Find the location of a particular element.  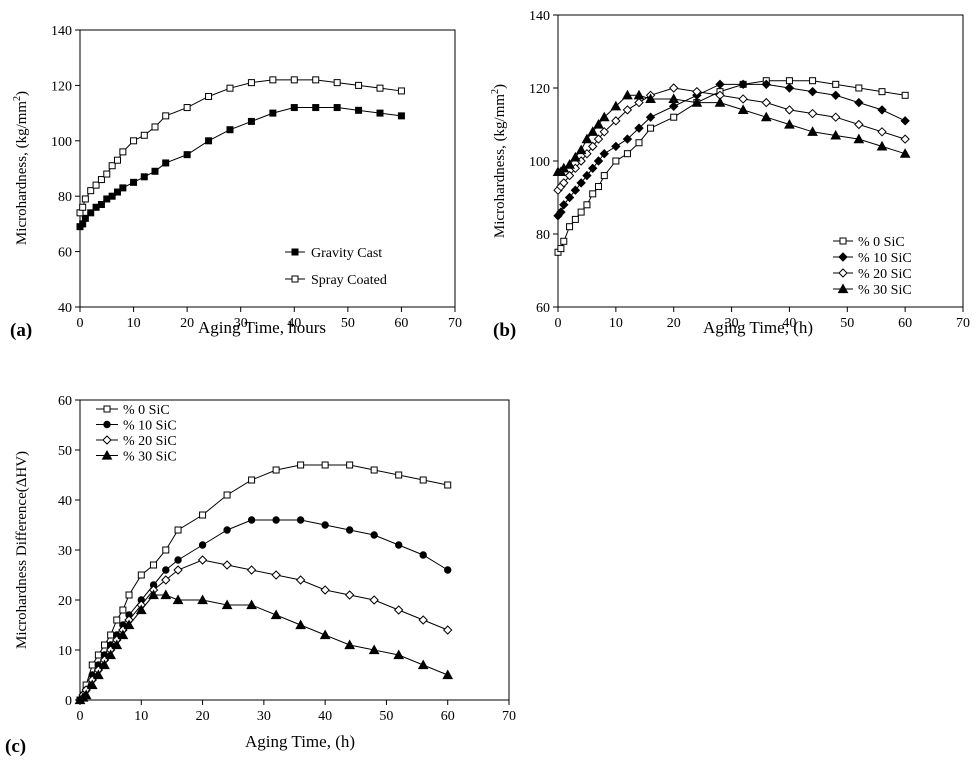

y-tick-label: 120 is located at coordinates (61, 86).